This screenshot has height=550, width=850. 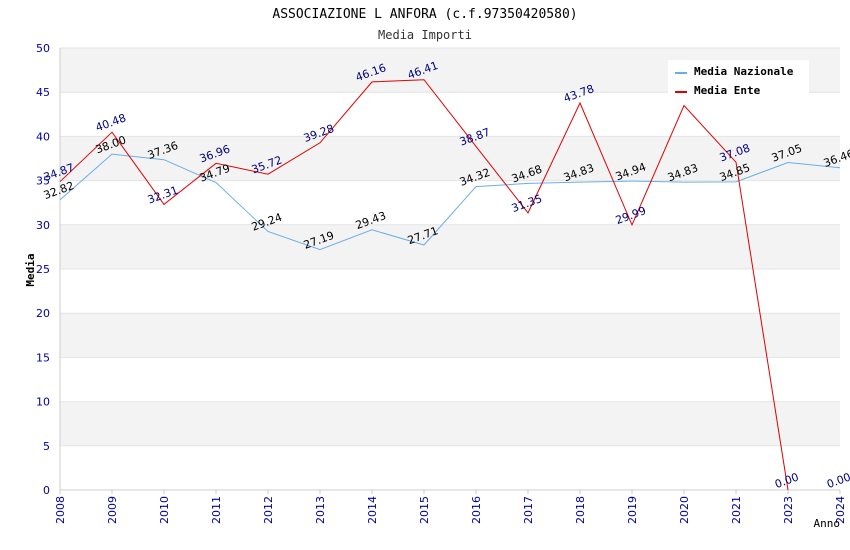 I want to click on legend-box, so click(x=738, y=80).